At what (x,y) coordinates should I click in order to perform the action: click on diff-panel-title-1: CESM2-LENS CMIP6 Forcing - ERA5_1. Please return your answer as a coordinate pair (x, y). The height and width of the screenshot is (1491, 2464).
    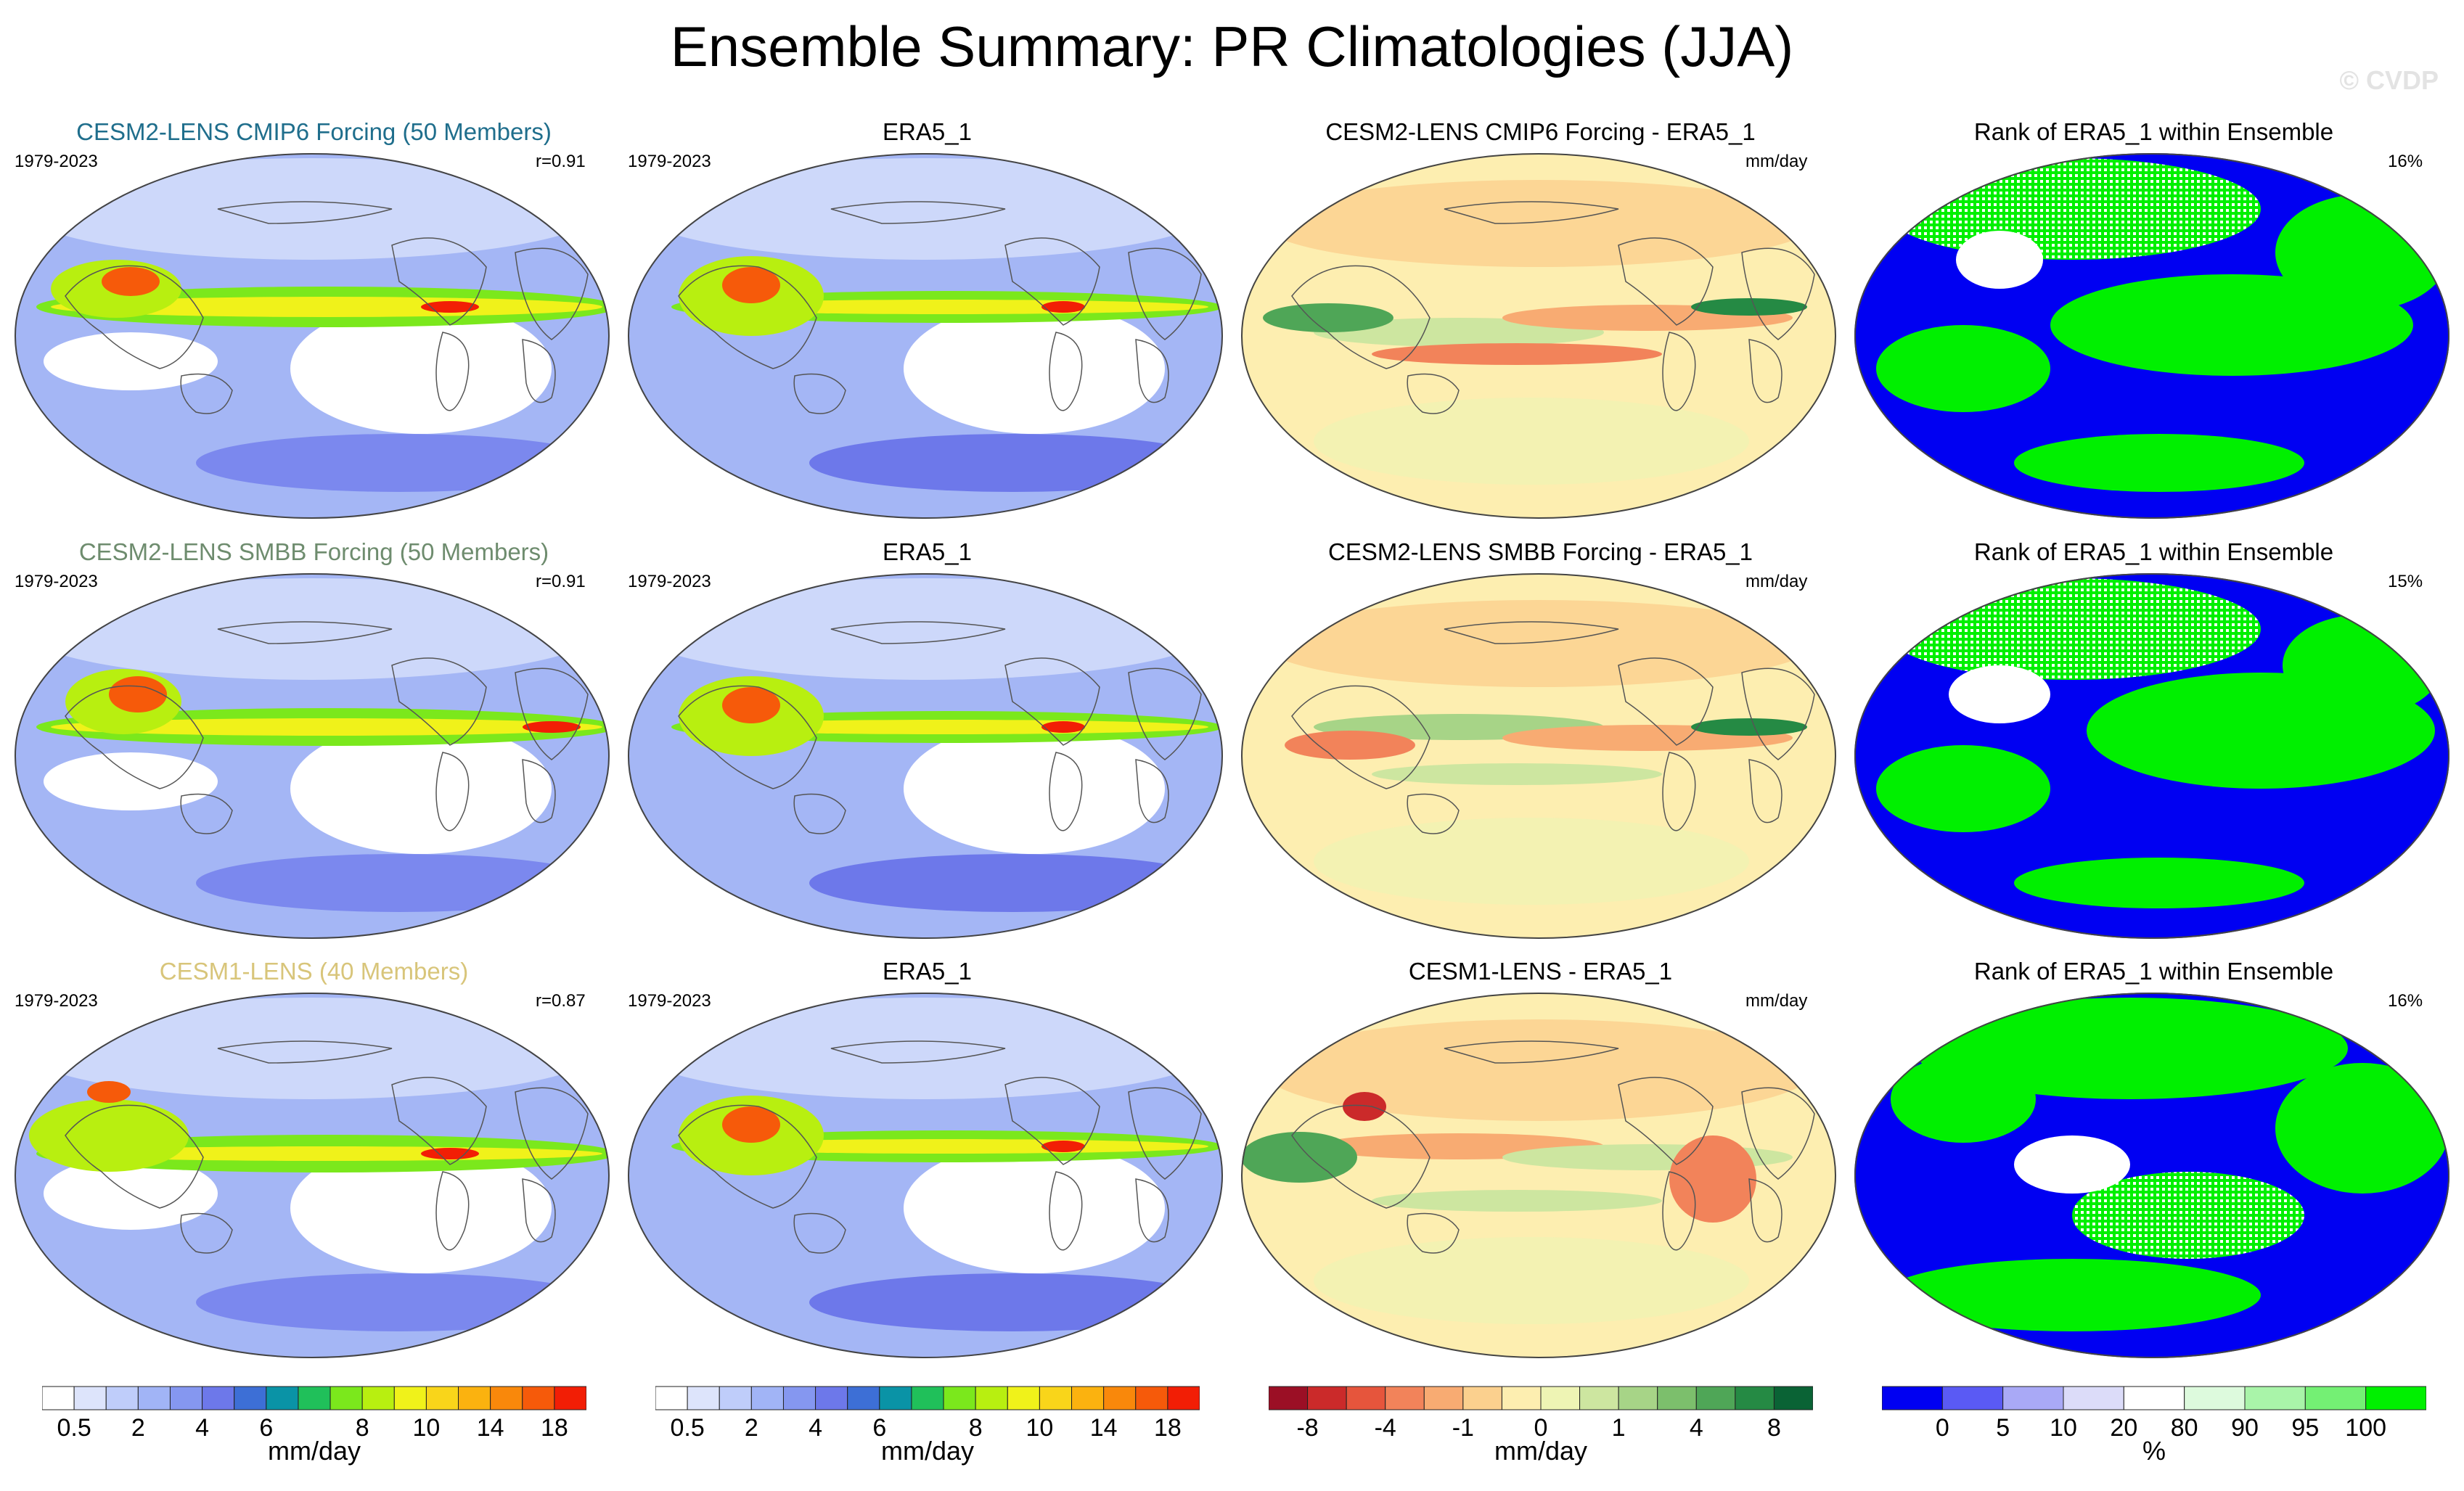
    Looking at the image, I should click on (1540, 131).